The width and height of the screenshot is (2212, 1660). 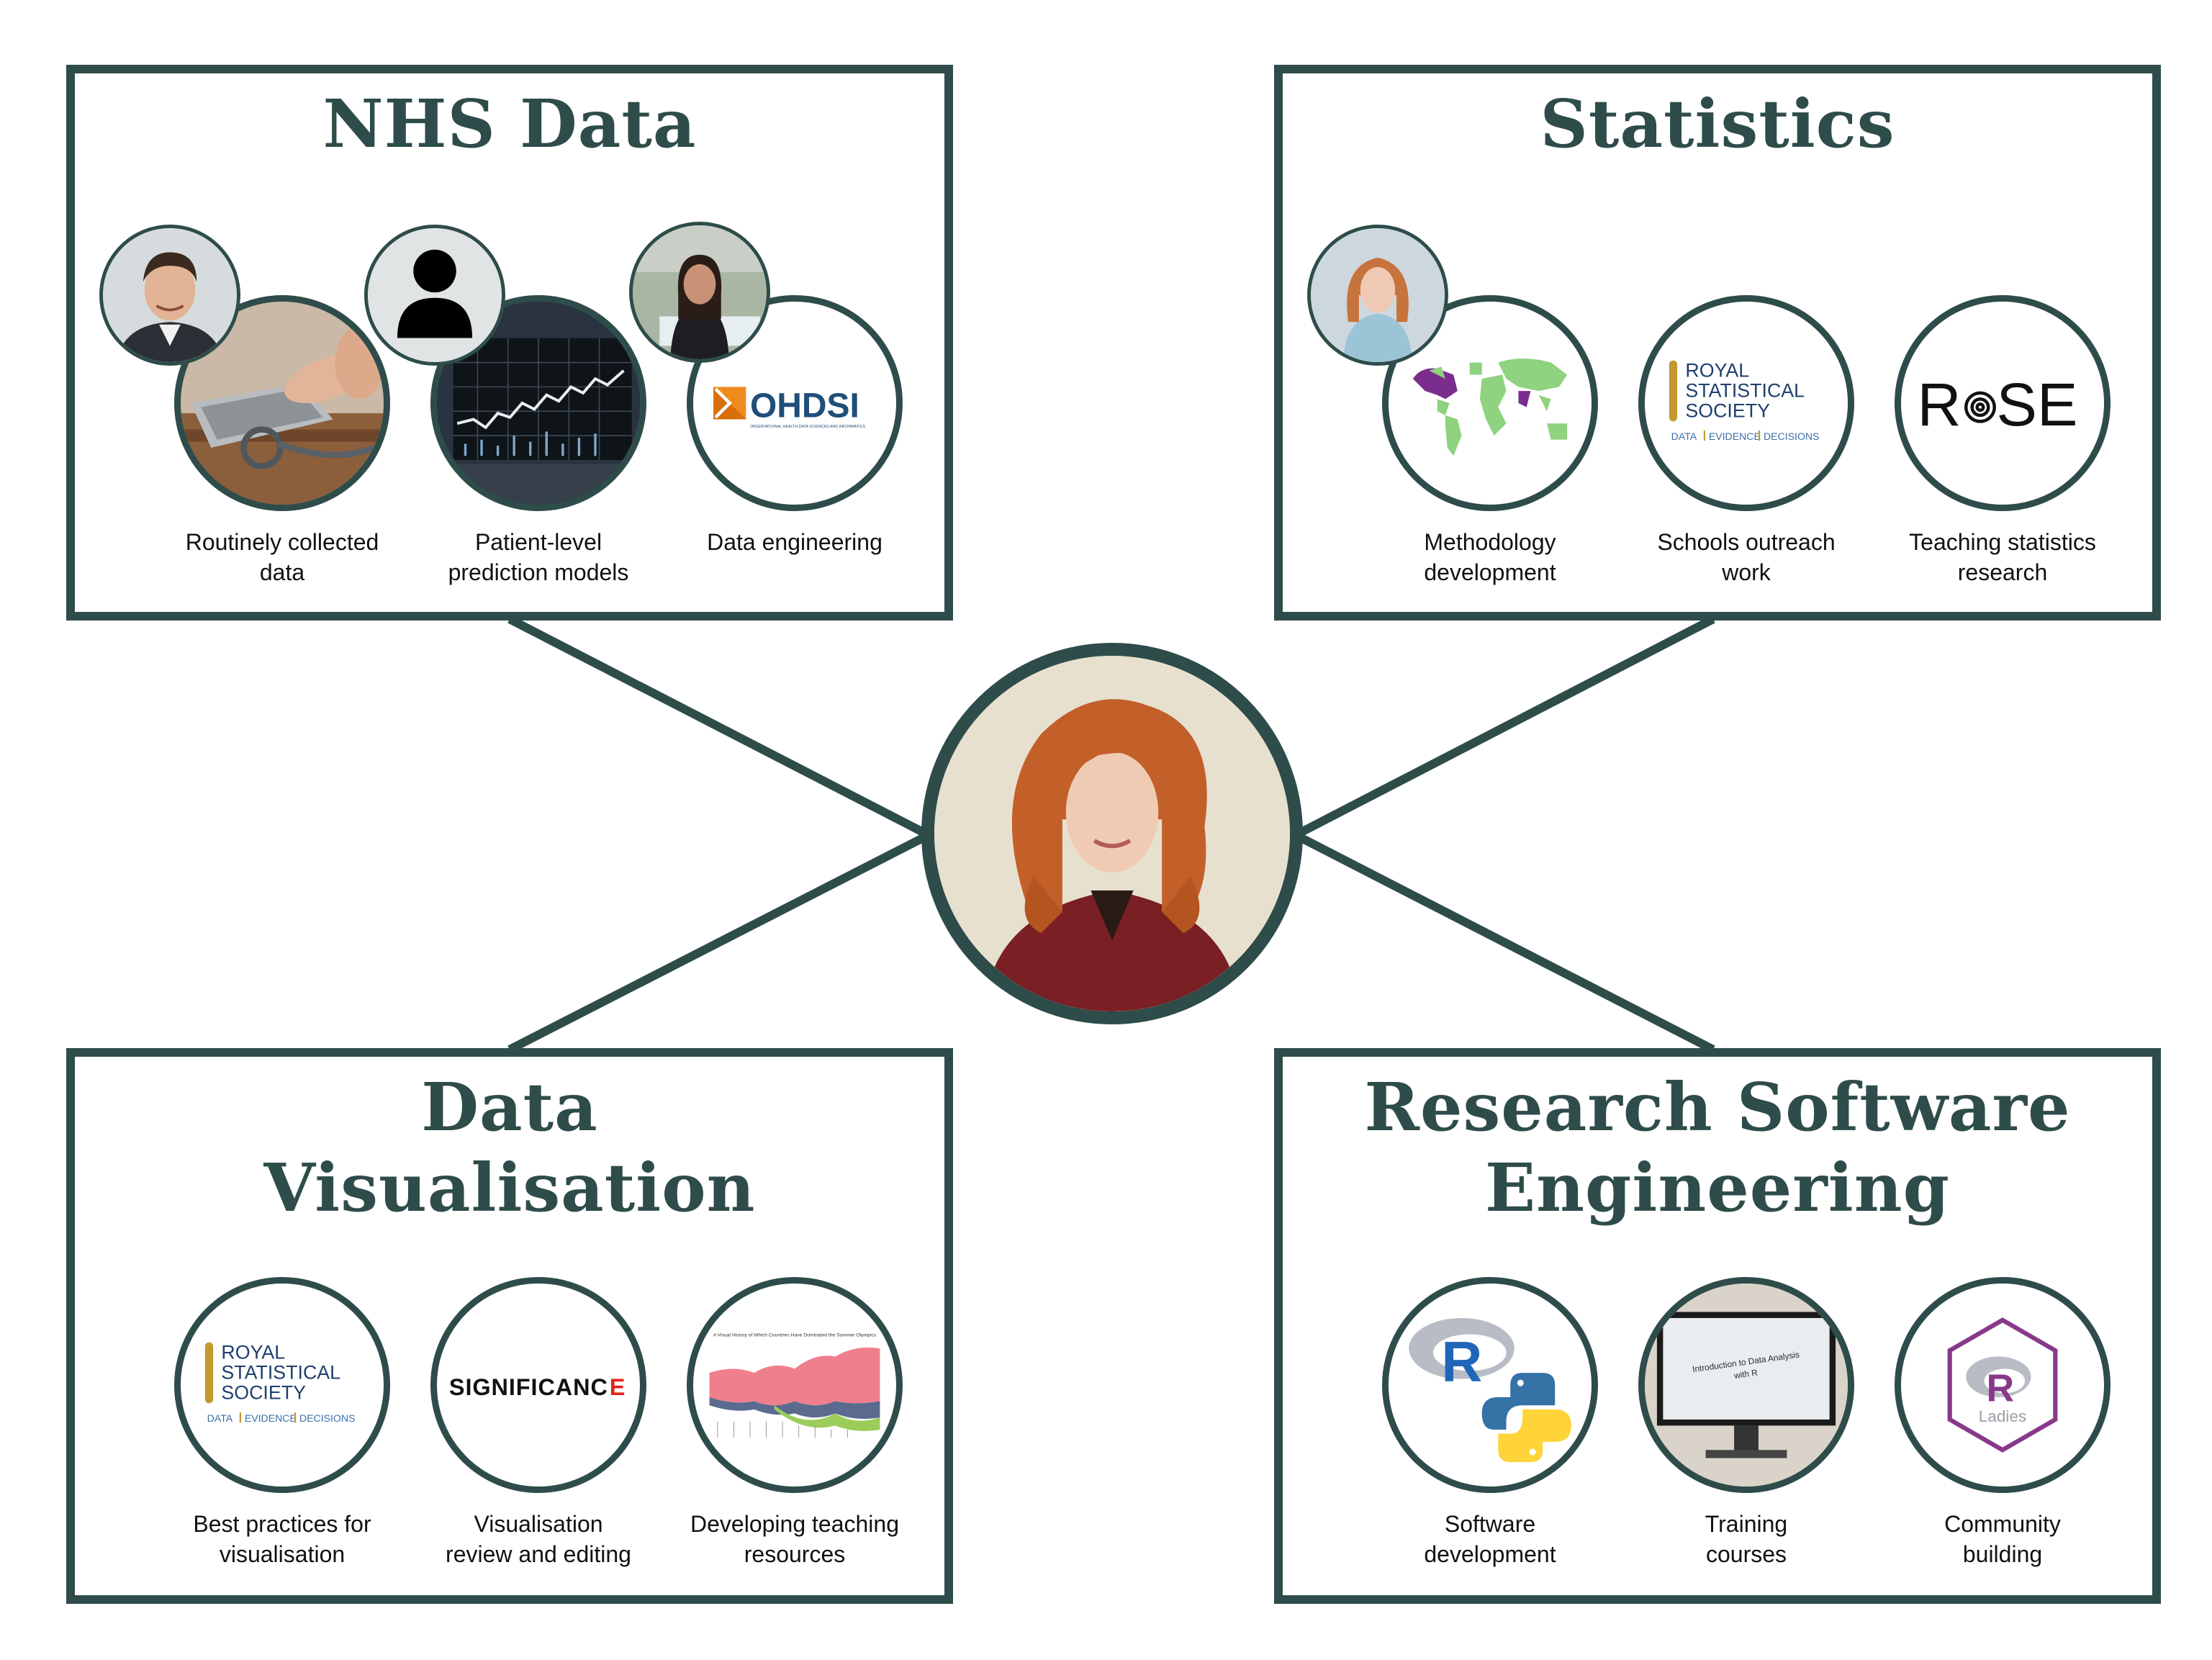 What do you see at coordinates (282, 542) in the screenshot?
I see `caption-line-1: Routinely collected` at bounding box center [282, 542].